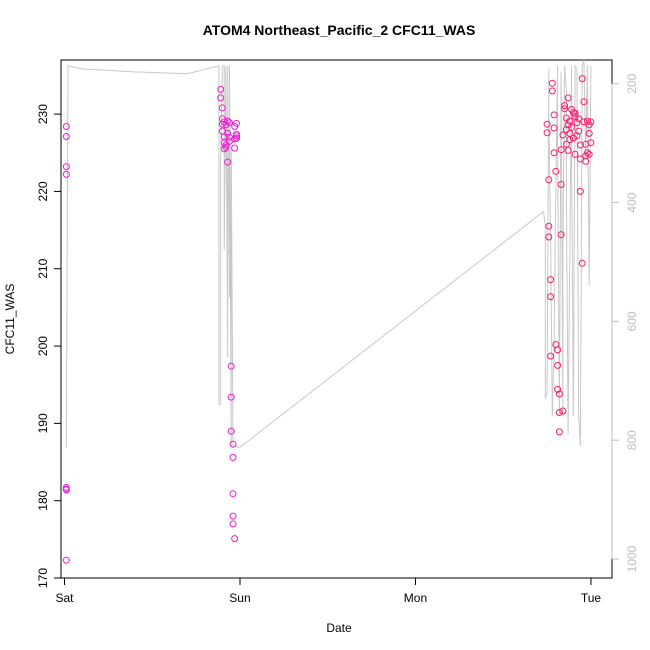  Describe the element at coordinates (43, 423) in the screenshot. I see `y-tick-label: 190` at that location.